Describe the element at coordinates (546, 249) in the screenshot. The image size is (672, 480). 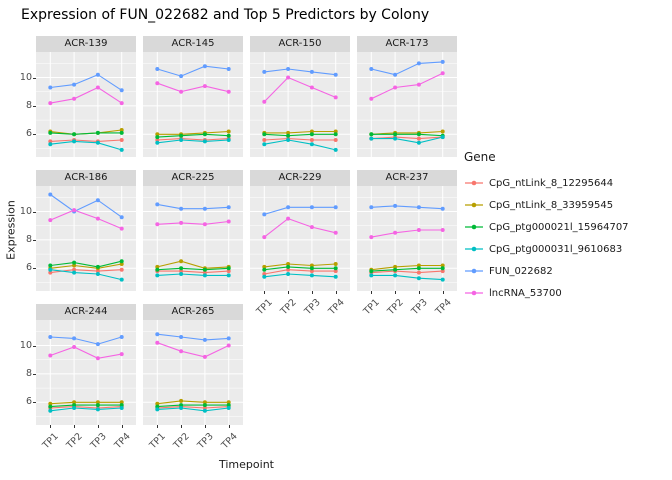
I see `legend-entry-CpG_ptg000031l_9610683: CpG_ptg000031l_9610683` at that location.